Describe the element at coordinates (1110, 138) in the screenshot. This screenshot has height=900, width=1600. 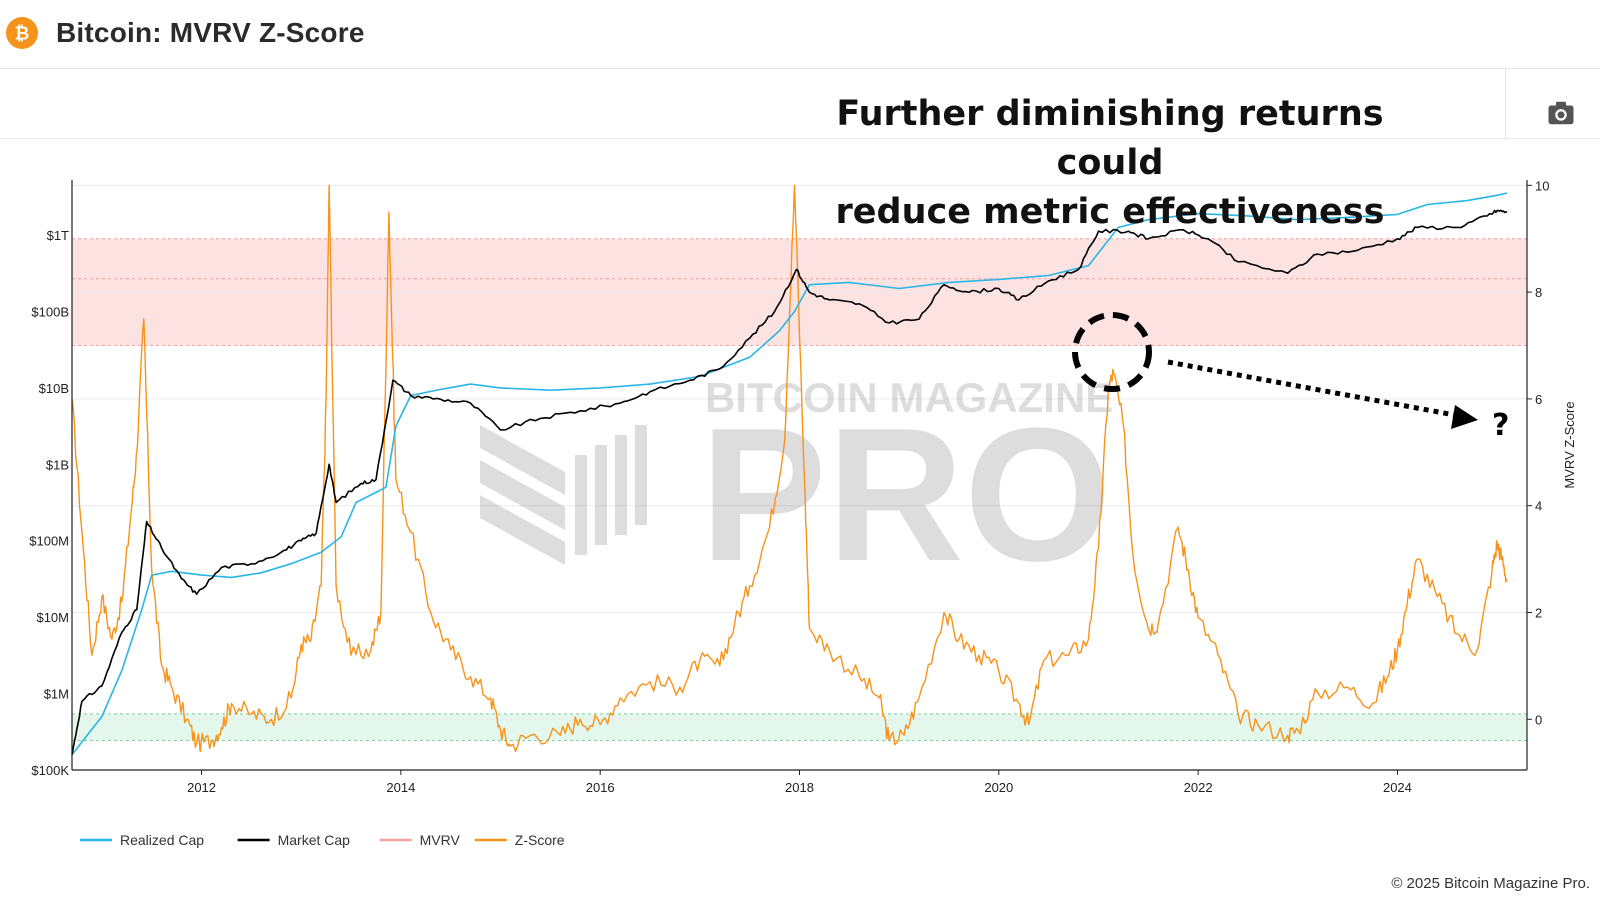
I see `headline-line-1: Further diminishing returns could` at that location.